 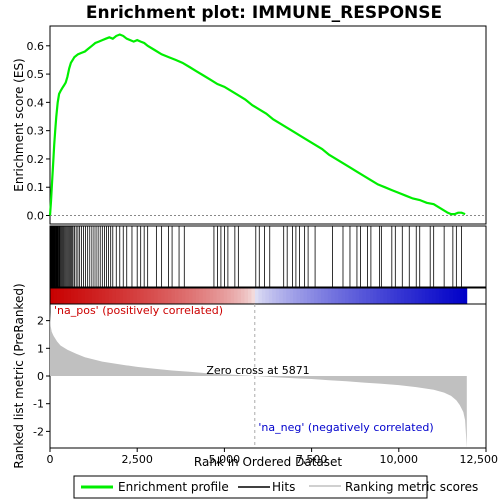 I want to click on es-y-tick-label: 0.2, so click(x=36, y=159).